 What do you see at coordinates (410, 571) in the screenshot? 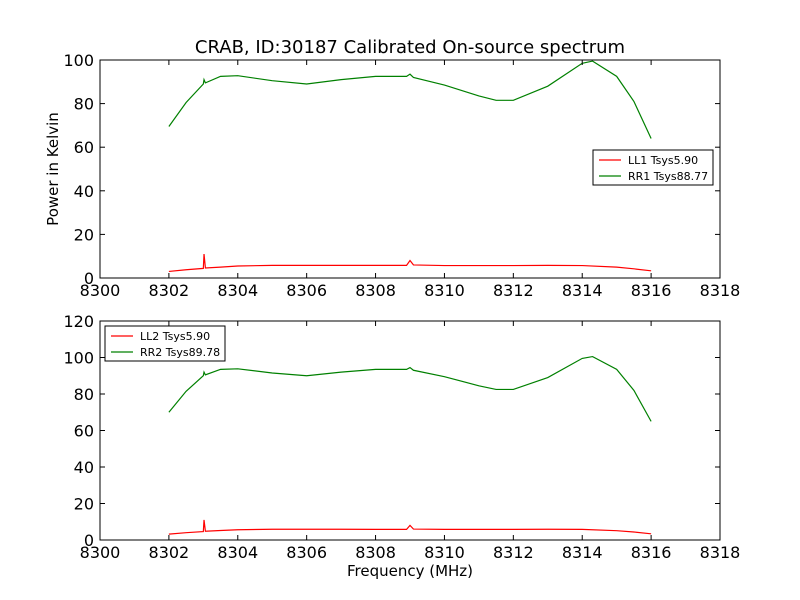
I see `x-axis-label: Frequency (MHz)` at bounding box center [410, 571].